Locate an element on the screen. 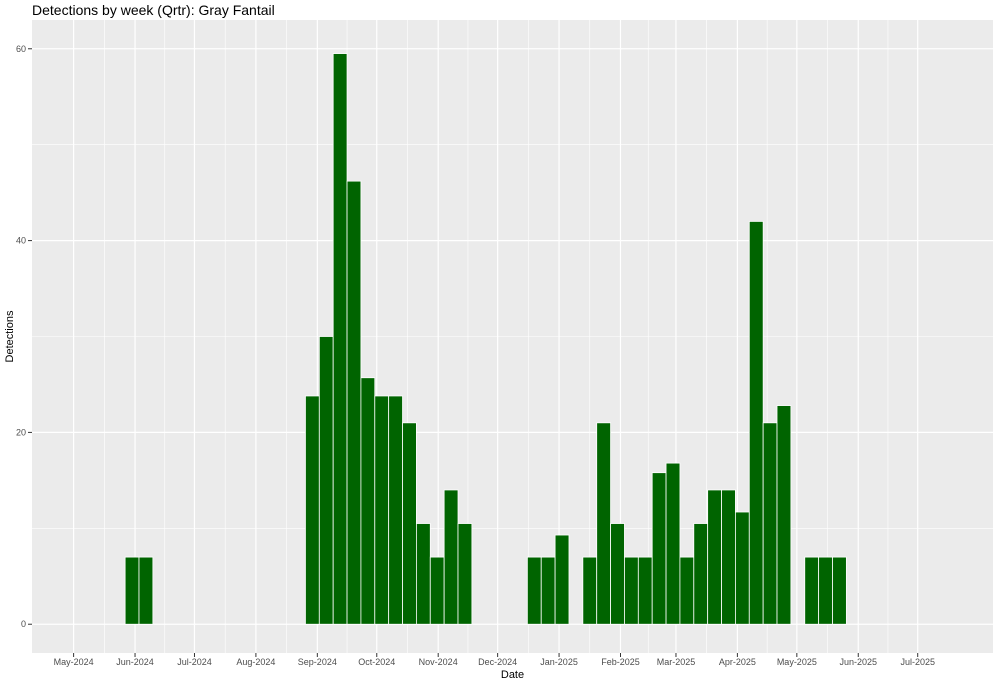  x-tick-label: Apr-2025 is located at coordinates (737, 662).